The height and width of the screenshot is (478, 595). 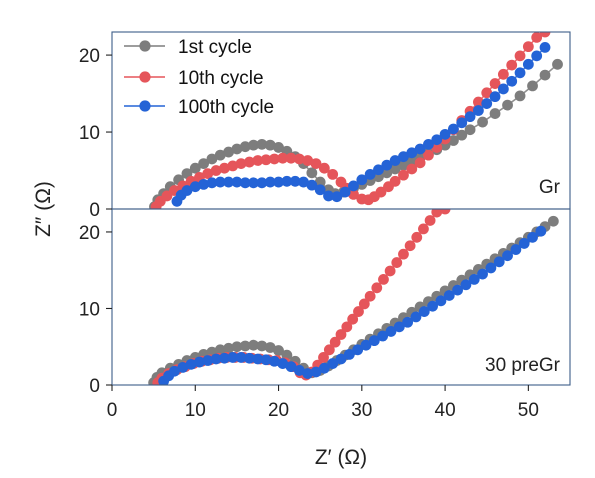 What do you see at coordinates (361, 410) in the screenshot?
I see `x-tick-label: 30` at bounding box center [361, 410].